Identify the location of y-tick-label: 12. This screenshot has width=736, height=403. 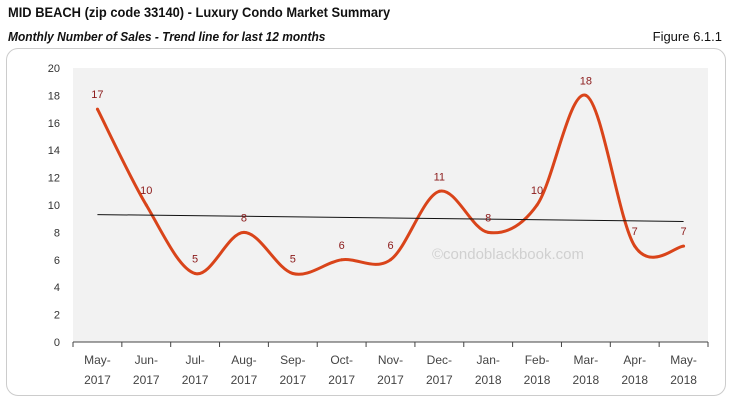
(54, 179).